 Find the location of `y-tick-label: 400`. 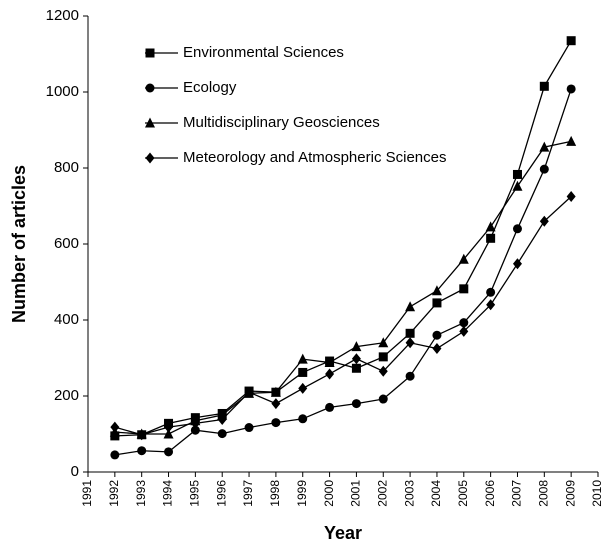

y-tick-label: 400 is located at coordinates (66, 319).